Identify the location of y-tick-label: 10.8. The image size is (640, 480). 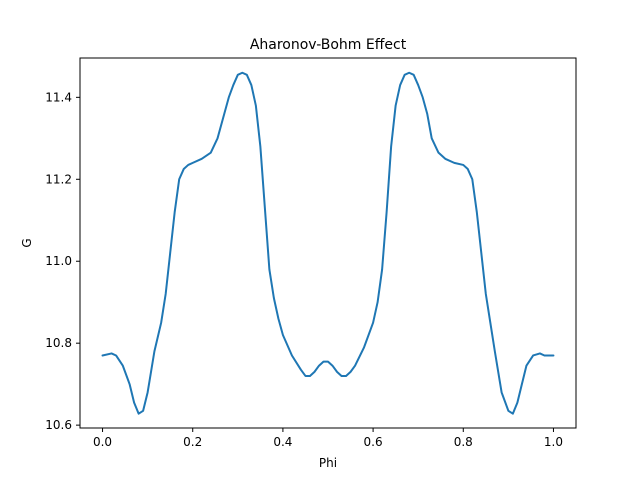
(58, 343).